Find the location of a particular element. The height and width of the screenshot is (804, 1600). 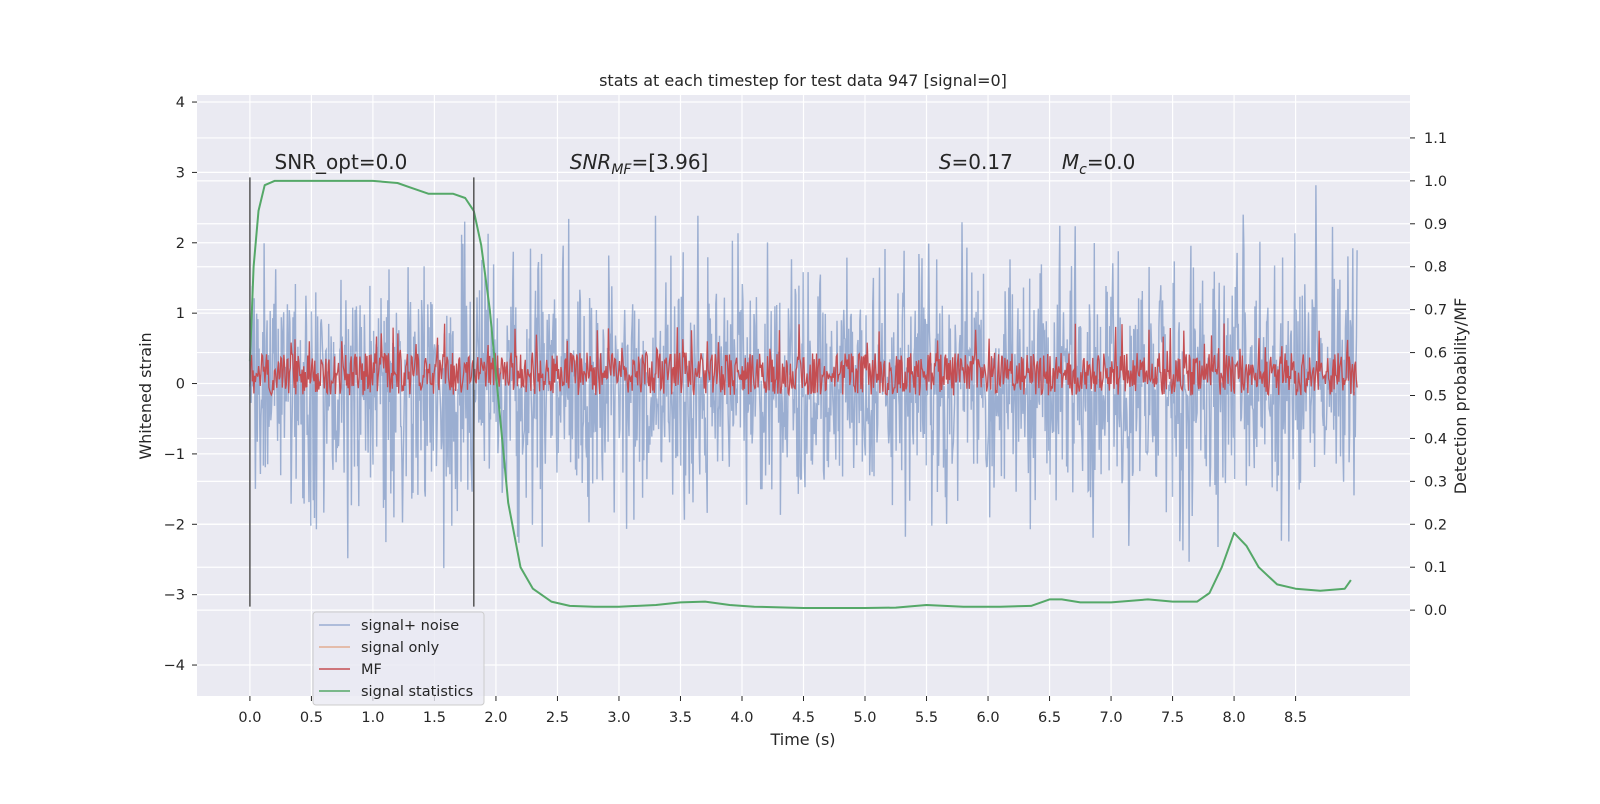

x-tick-label: 4.0 is located at coordinates (741, 718).